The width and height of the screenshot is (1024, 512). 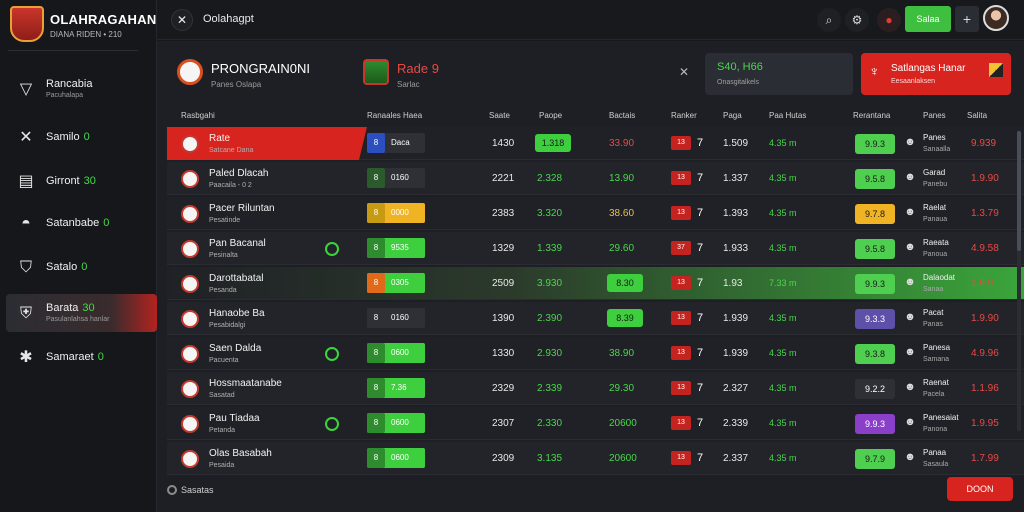 I want to click on add-button: +, so click(x=967, y=19).